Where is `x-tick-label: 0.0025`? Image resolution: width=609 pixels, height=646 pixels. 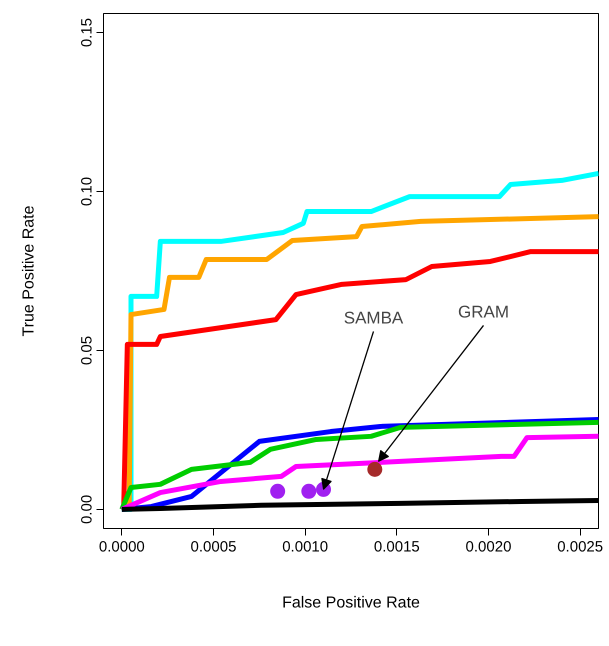 x-tick-label: 0.0025 is located at coordinates (580, 547).